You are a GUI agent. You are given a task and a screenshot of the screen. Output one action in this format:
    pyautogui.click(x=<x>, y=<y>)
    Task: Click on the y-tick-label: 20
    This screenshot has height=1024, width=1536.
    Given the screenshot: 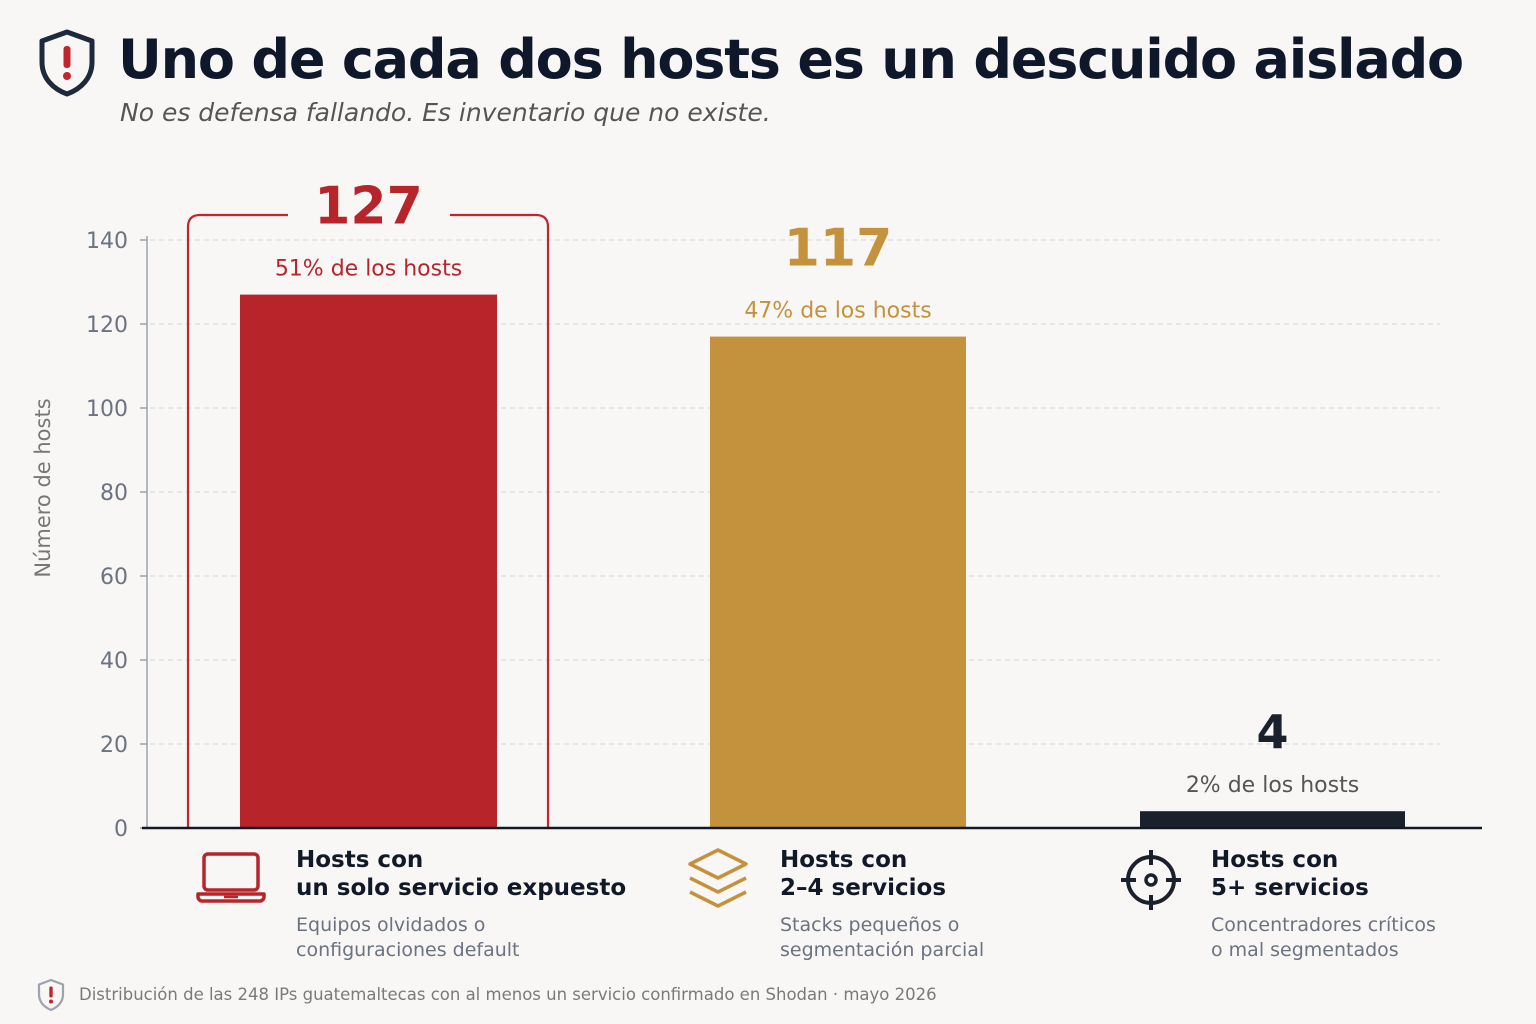 What is the action you would take?
    pyautogui.click(x=114, y=745)
    